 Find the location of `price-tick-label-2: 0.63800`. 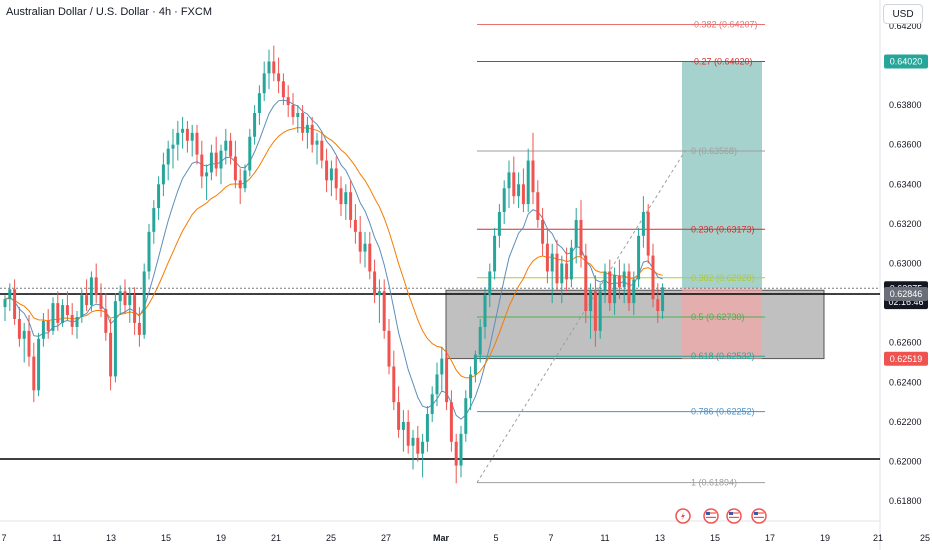

price-tick-label-2: 0.63800 is located at coordinates (905, 105).